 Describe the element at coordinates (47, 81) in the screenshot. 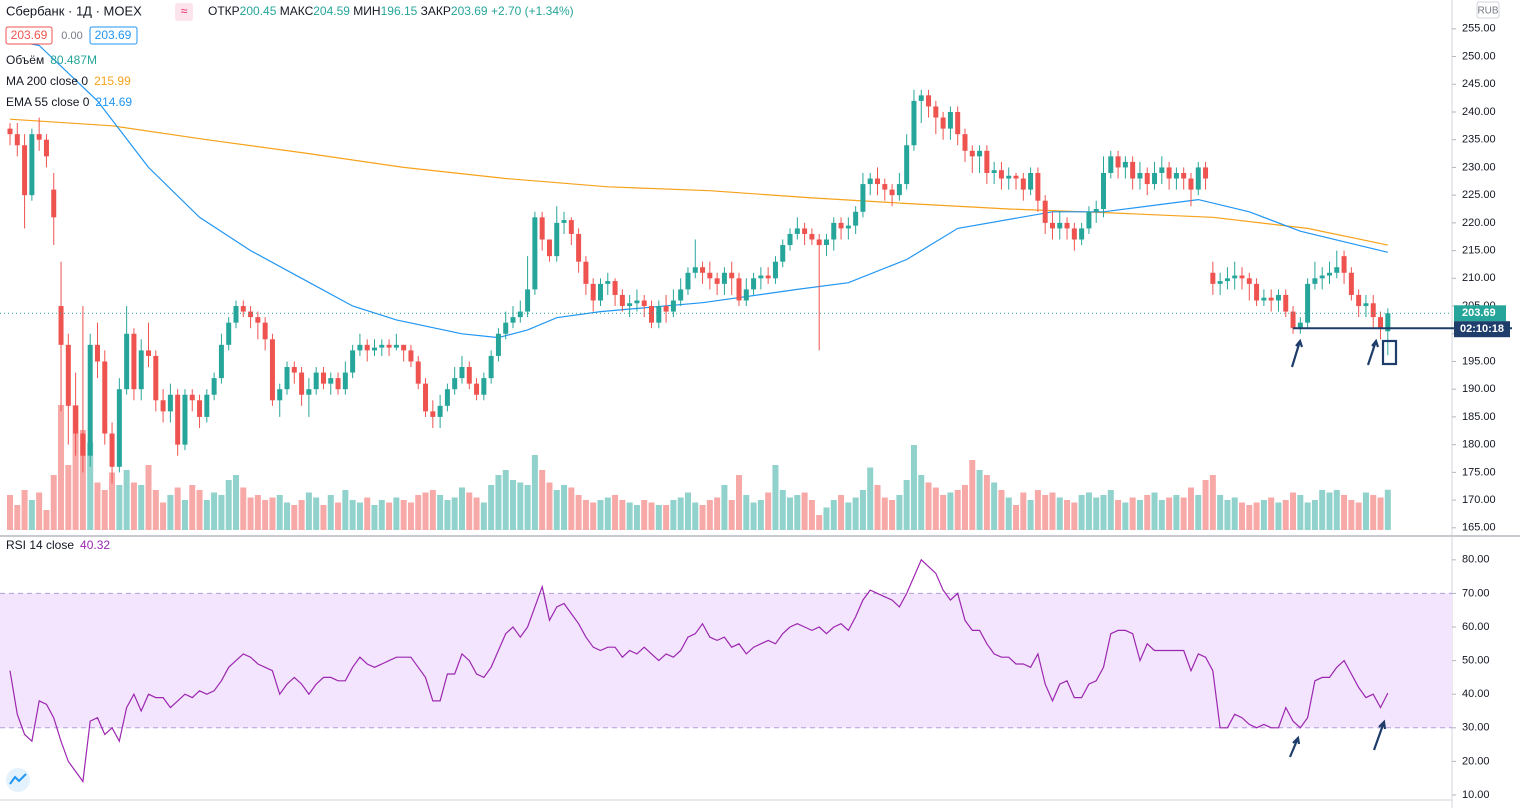

I see `legend-name: MA 200 close 0` at that location.